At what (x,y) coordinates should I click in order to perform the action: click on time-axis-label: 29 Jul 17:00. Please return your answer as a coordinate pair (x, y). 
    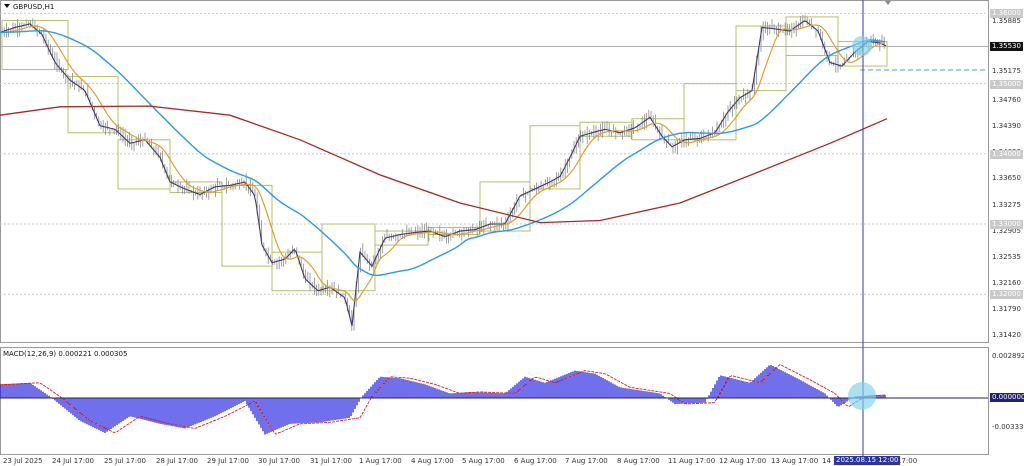
    Looking at the image, I should click on (228, 461).